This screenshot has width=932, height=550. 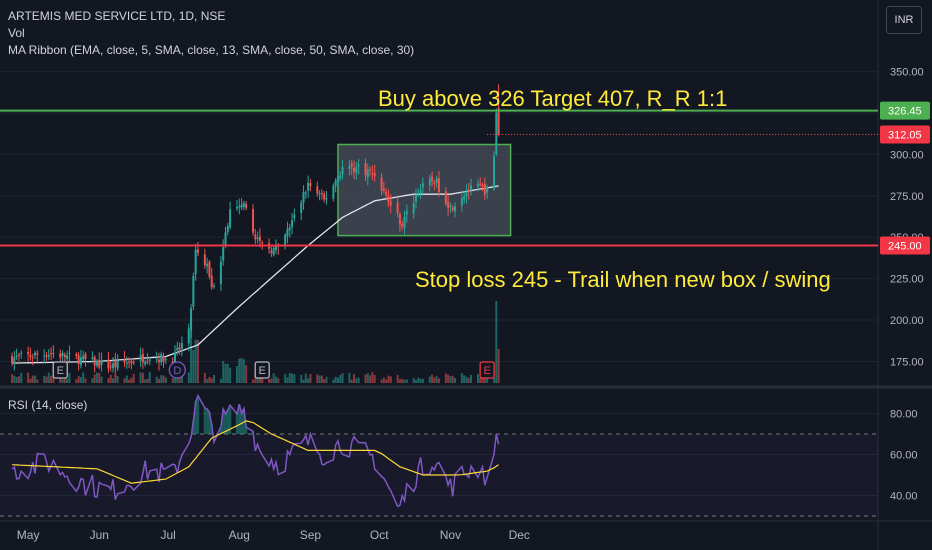 I want to click on rsi-legend: RSI (14, close), so click(x=47, y=405).